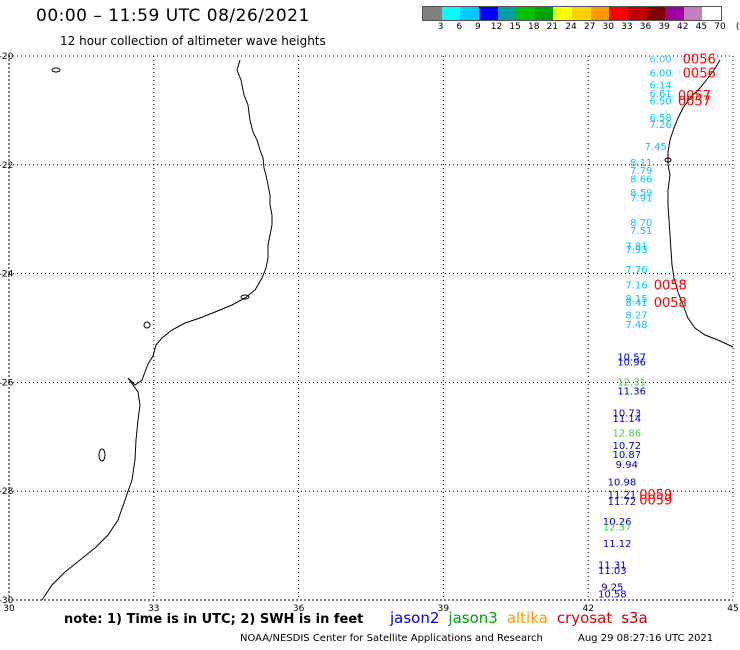  I want to click on x-tick-label: 33, so click(153, 609).